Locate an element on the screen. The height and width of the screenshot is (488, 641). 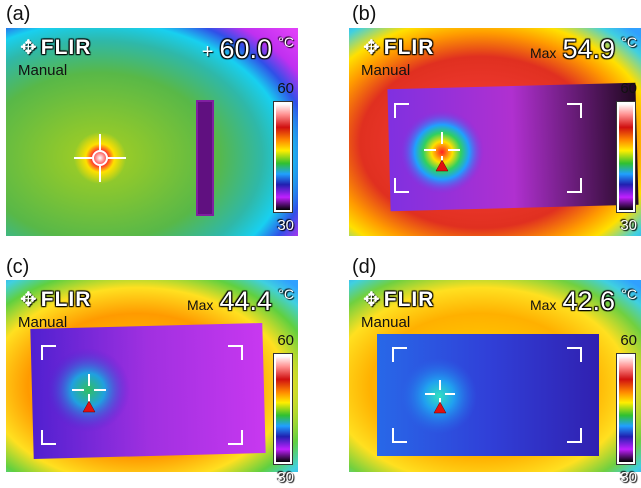
readout-value: 44.4 is located at coordinates (245, 301).